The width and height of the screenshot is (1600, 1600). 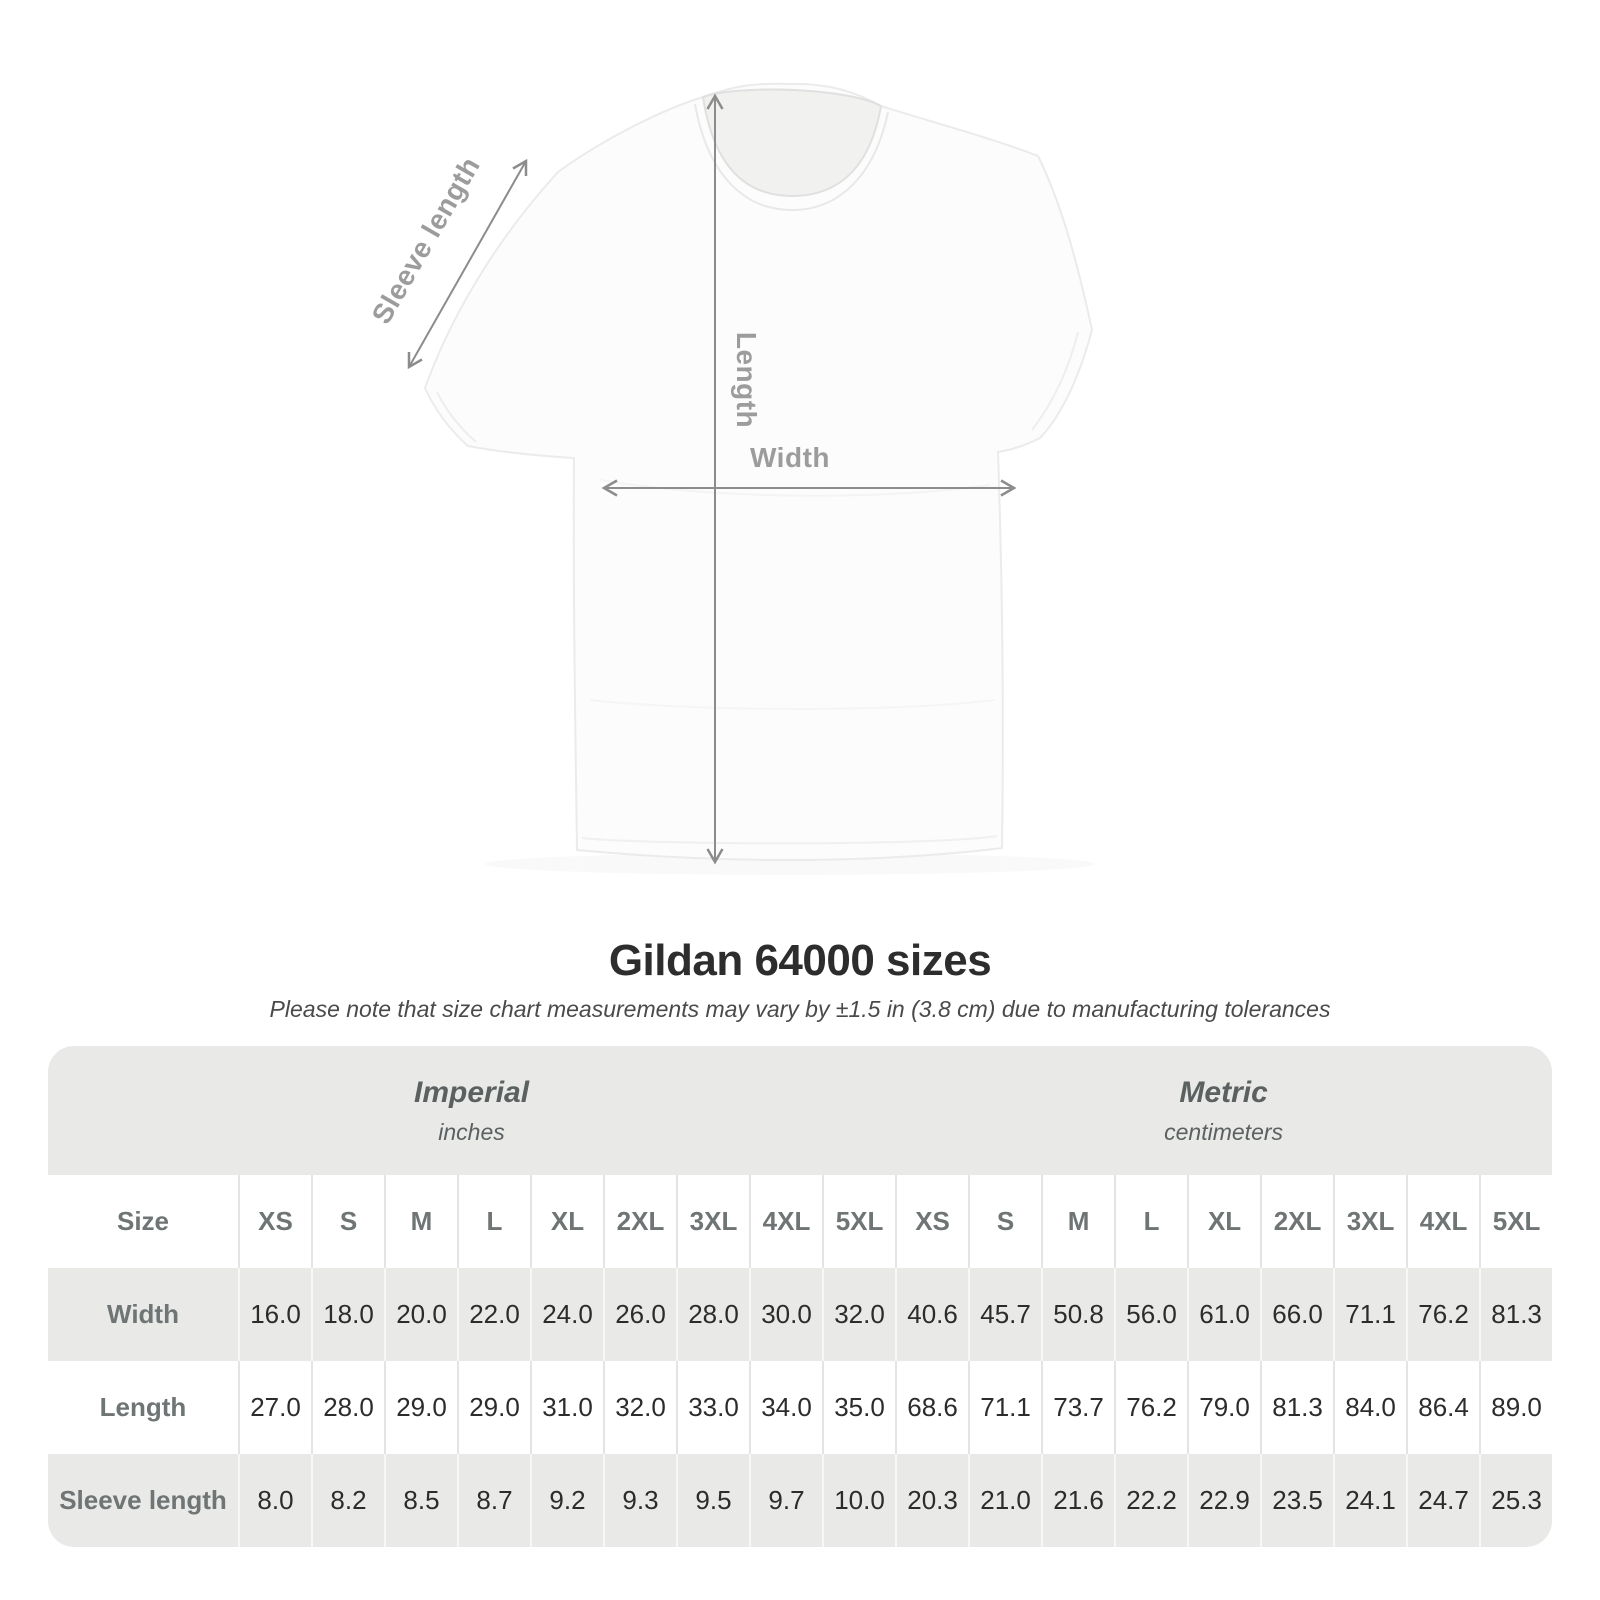 What do you see at coordinates (785, 1500) in the screenshot?
I see `value-cell: 9.7` at bounding box center [785, 1500].